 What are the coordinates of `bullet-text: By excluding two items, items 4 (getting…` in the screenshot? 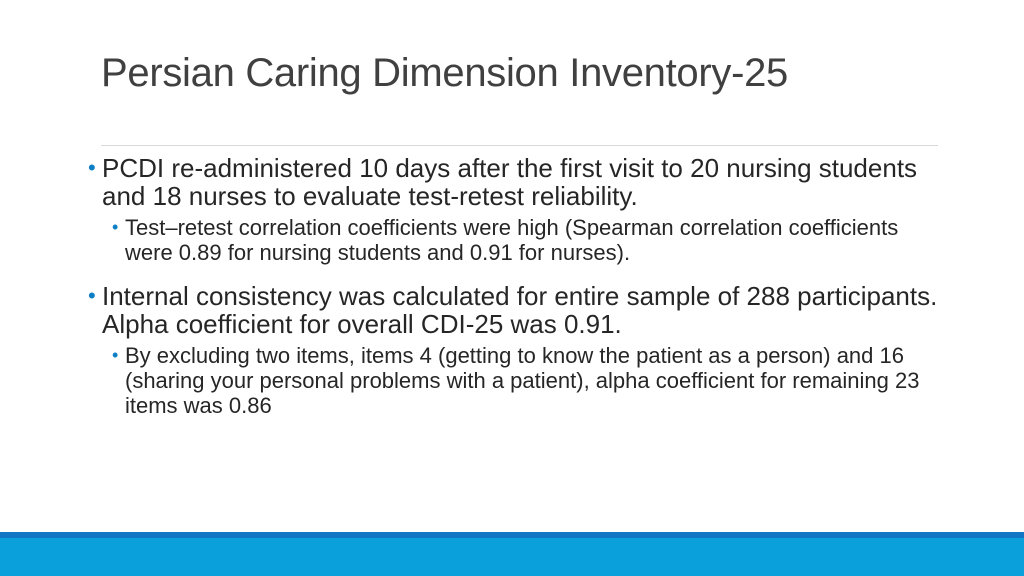 It's located at (522, 380).